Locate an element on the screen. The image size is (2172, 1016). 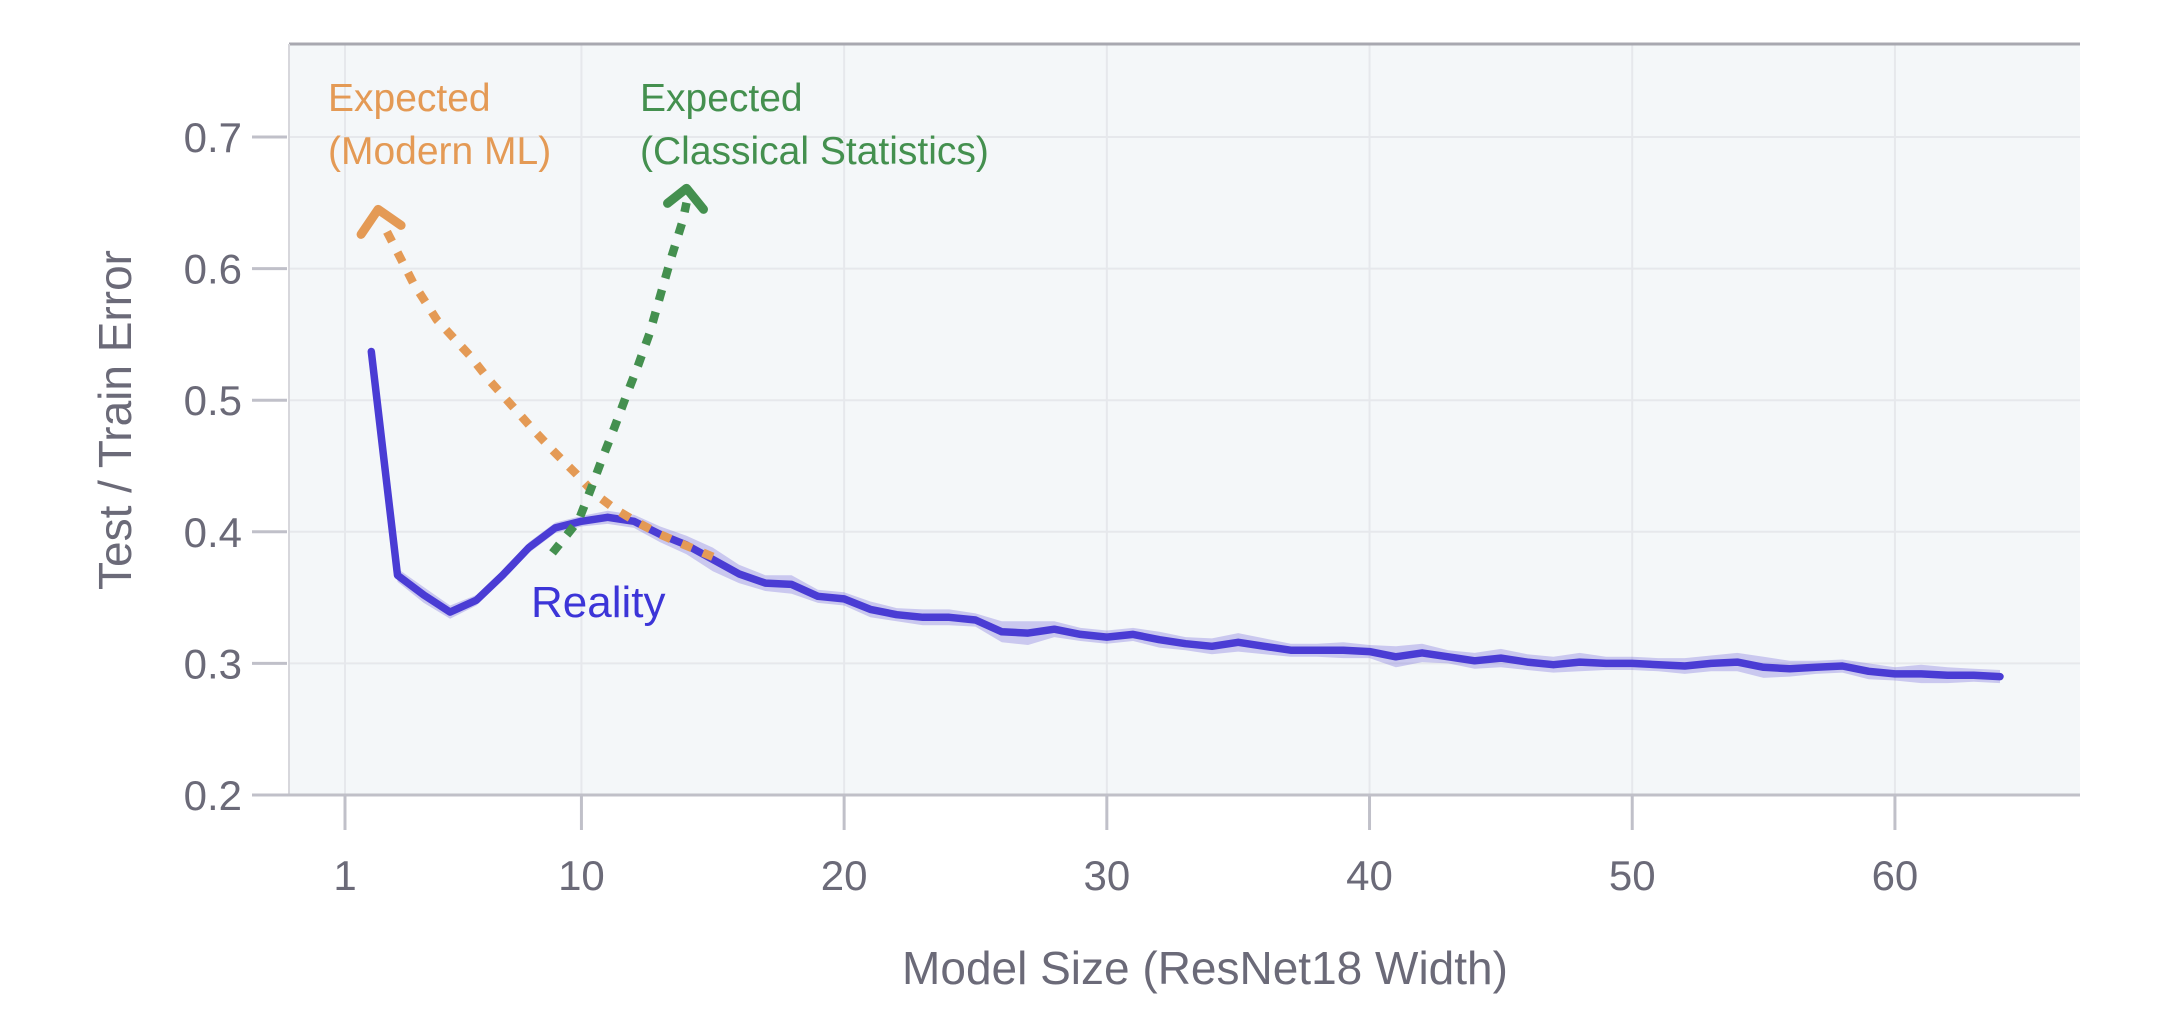
annotation-expected-modern-ml: Expected (Modern ML) is located at coordinates (439, 125).